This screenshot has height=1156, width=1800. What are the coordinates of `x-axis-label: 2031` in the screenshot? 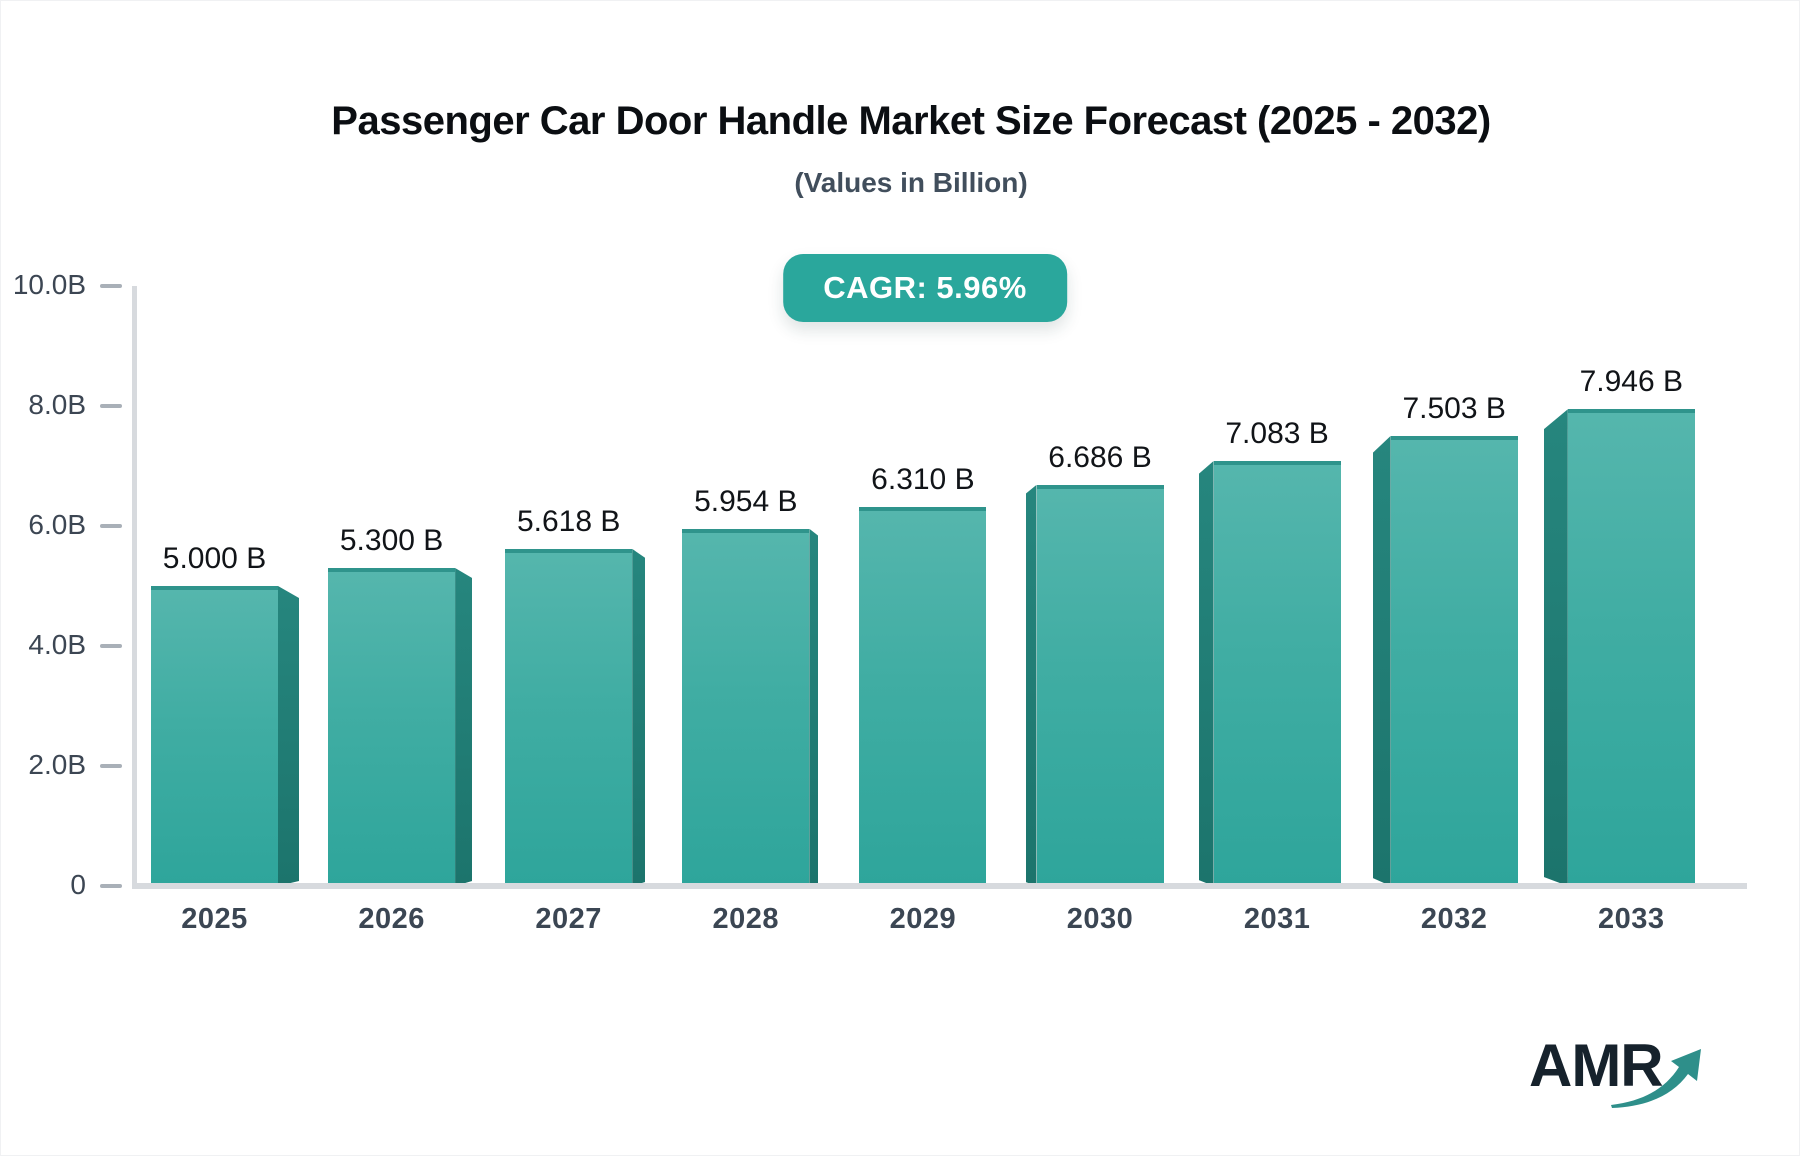 It's located at (1277, 919).